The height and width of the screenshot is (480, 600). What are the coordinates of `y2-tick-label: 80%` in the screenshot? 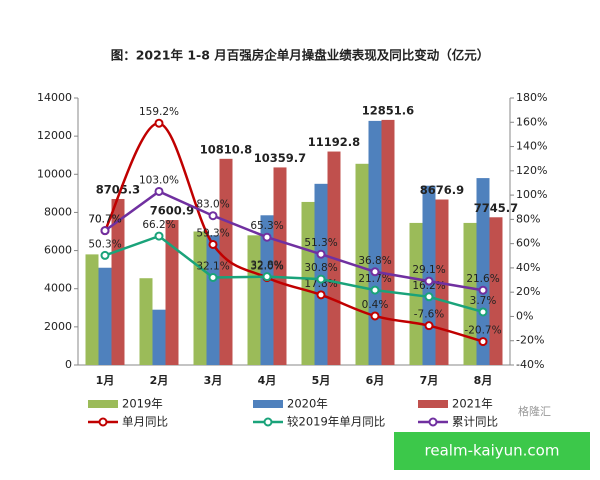 It's located at (528, 218).